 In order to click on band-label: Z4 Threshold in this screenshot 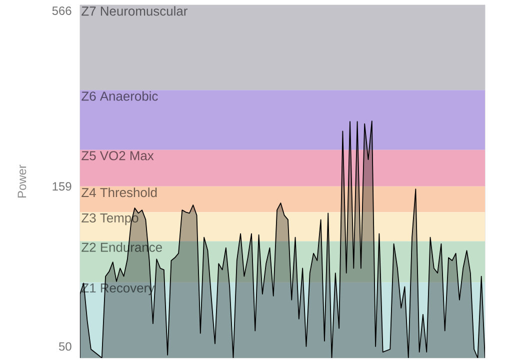, I will do `click(119, 193)`.